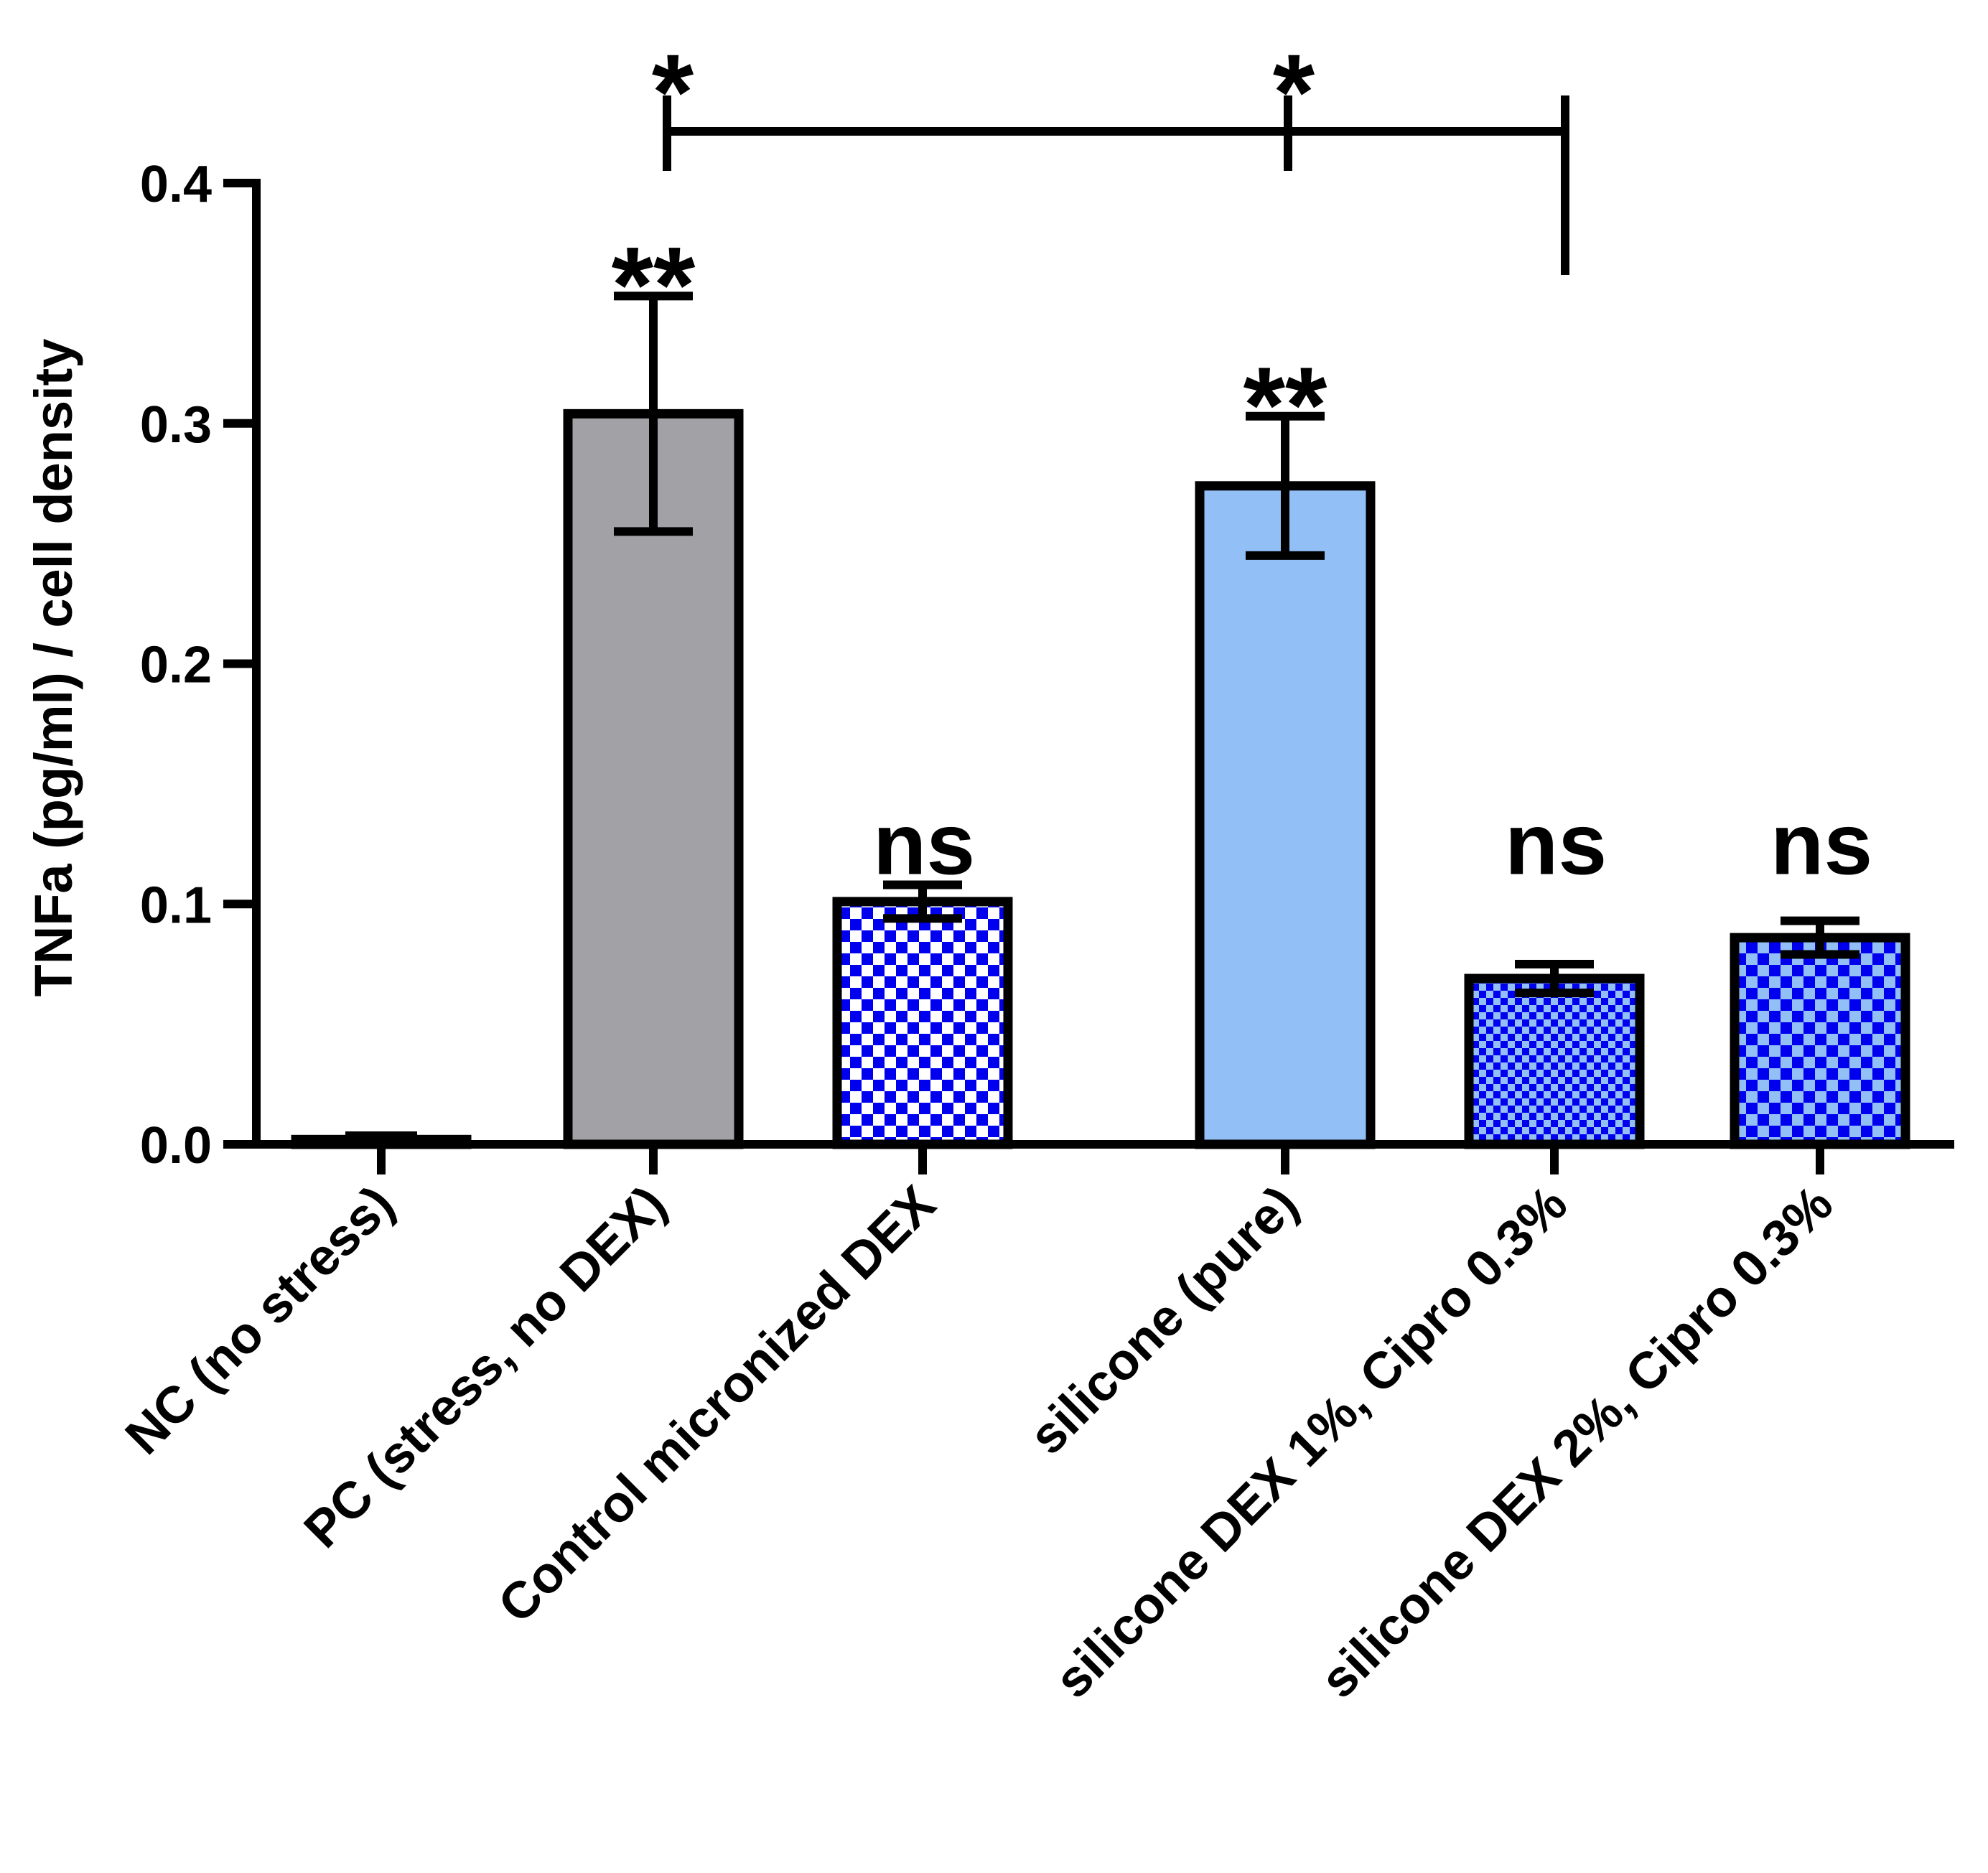 This screenshot has height=1873, width=1988. I want to click on y-tick-label: 0.4, so click(176, 184).